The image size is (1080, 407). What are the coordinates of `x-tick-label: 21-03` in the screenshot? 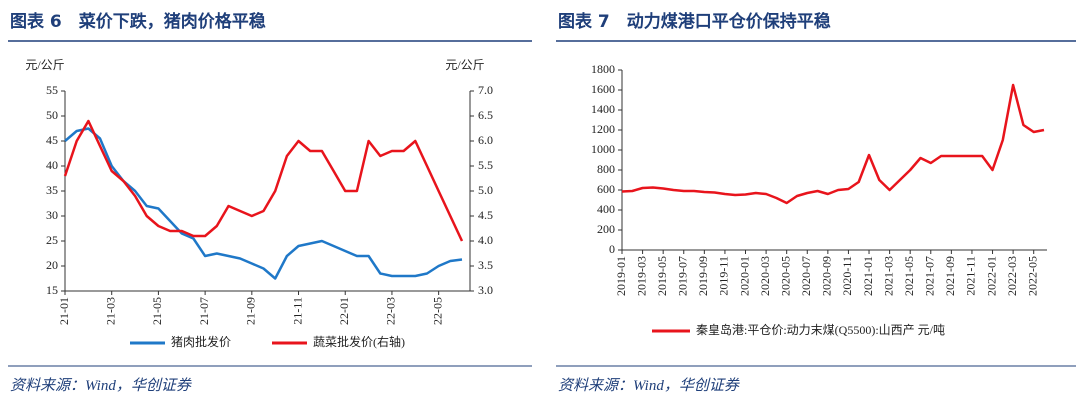 It's located at (110, 311).